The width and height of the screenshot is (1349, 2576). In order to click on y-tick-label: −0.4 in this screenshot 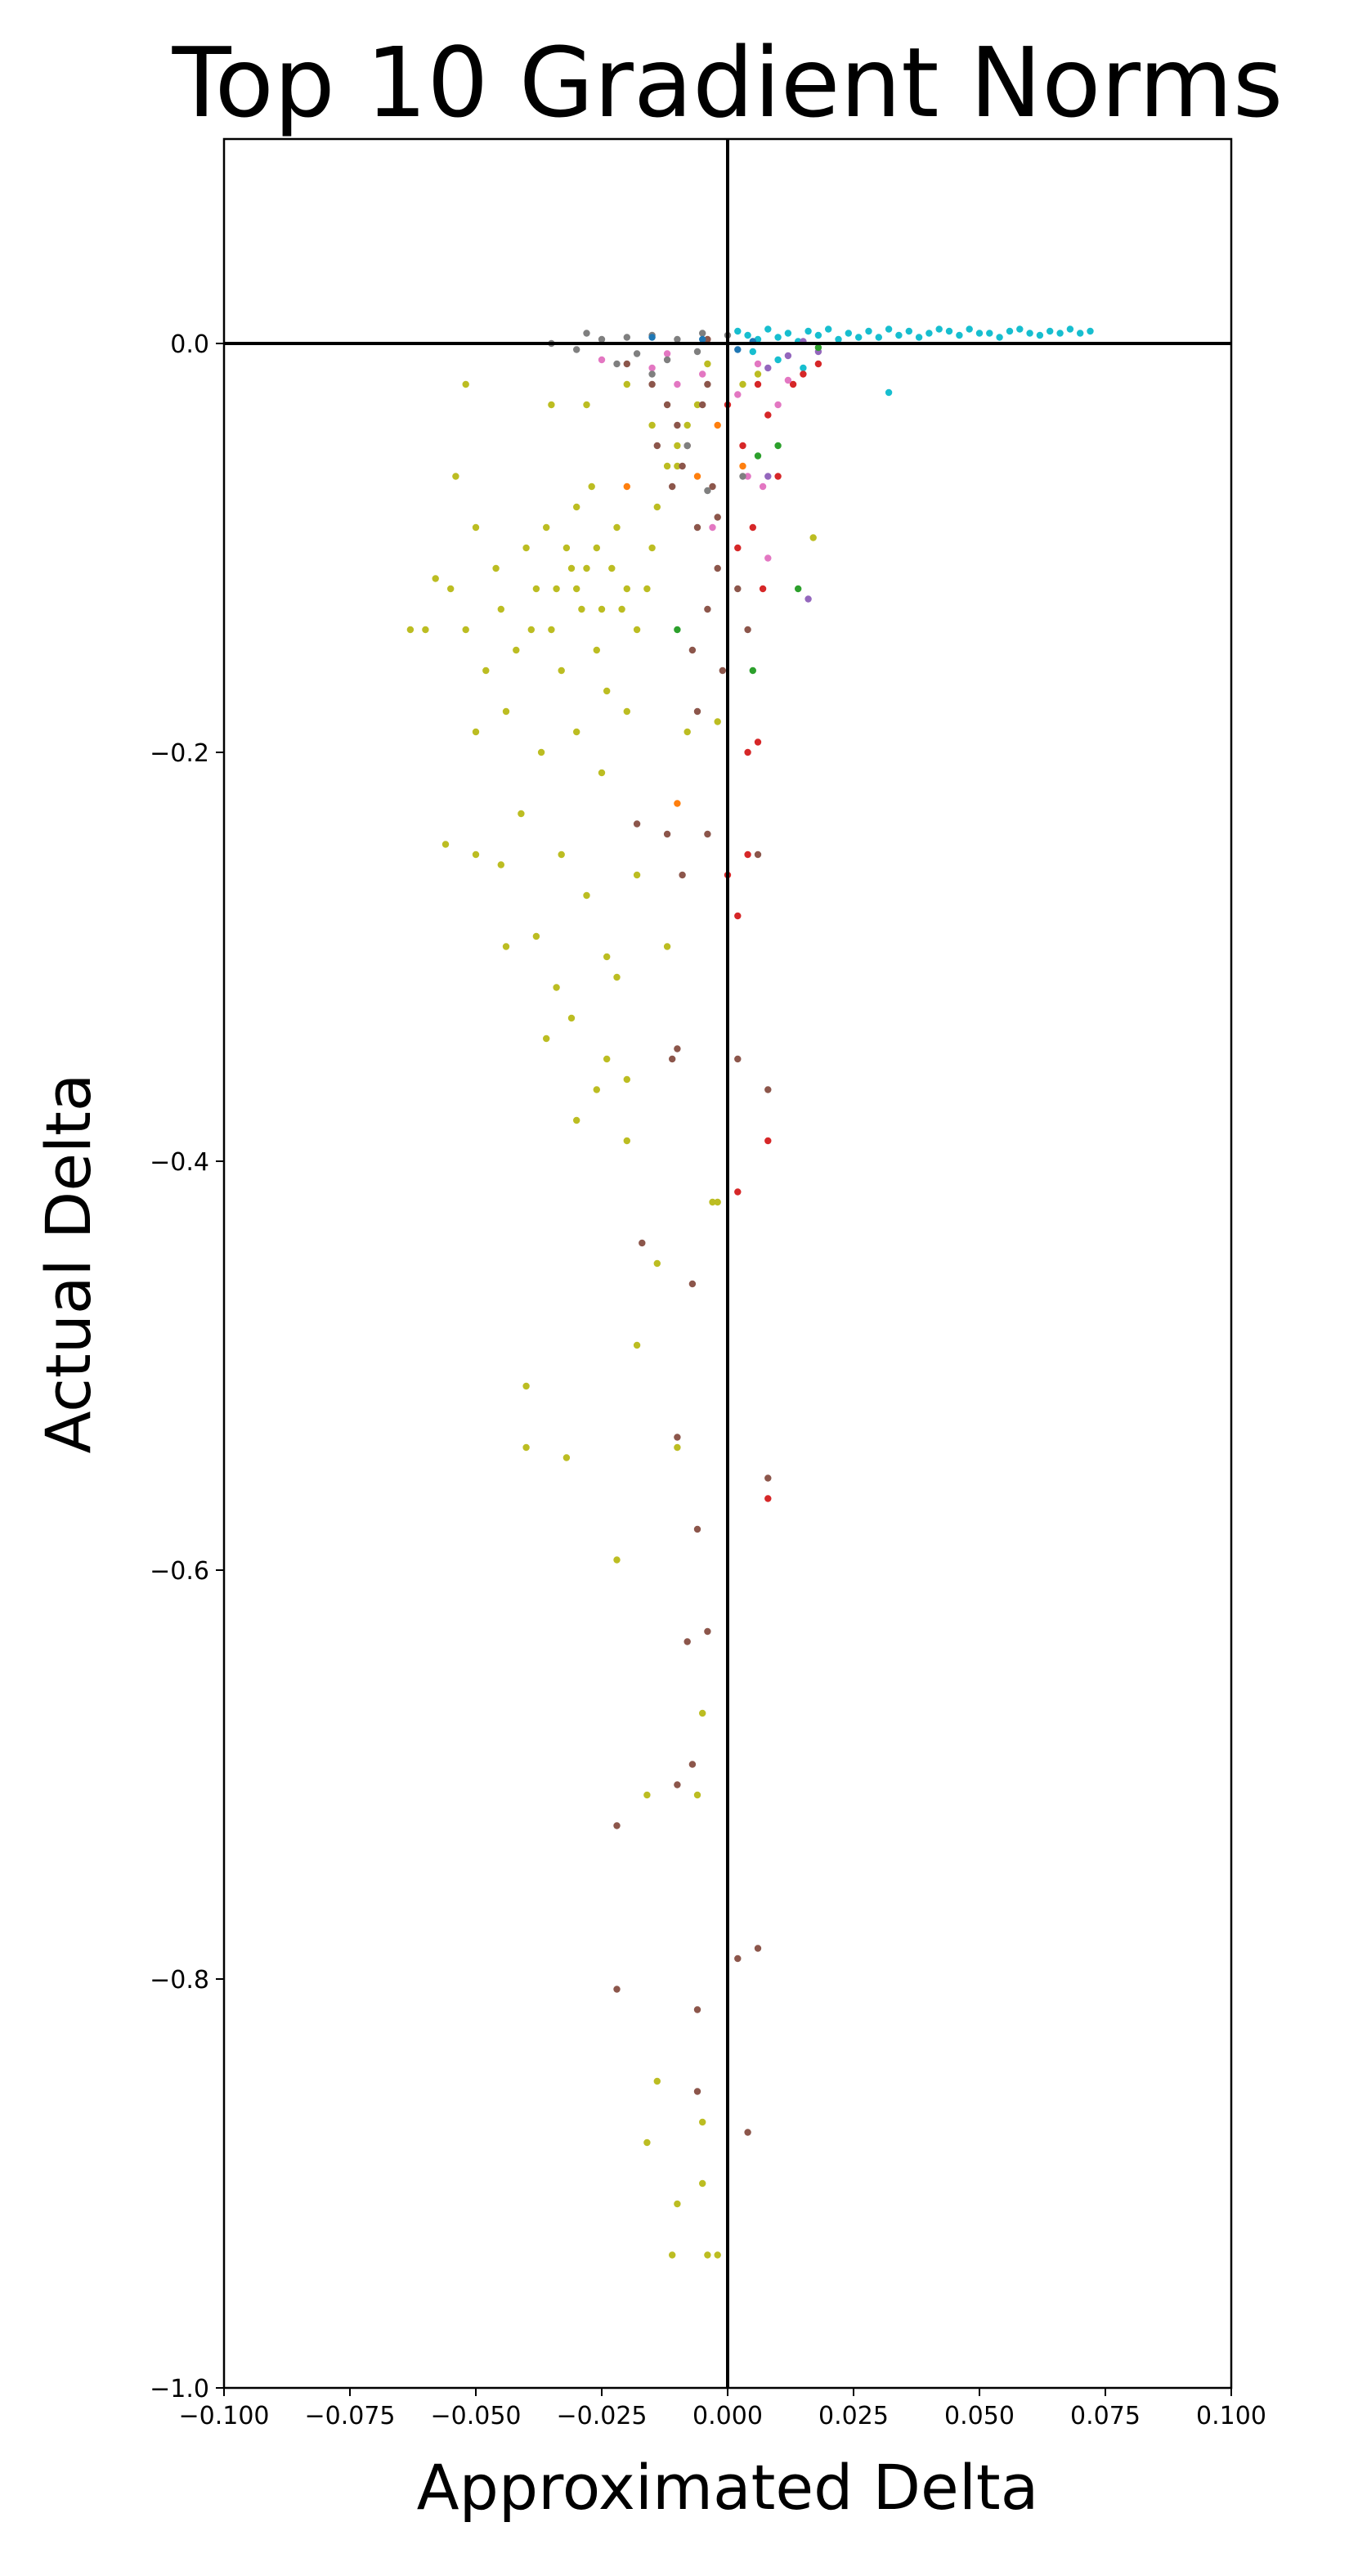, I will do `click(180, 1162)`.